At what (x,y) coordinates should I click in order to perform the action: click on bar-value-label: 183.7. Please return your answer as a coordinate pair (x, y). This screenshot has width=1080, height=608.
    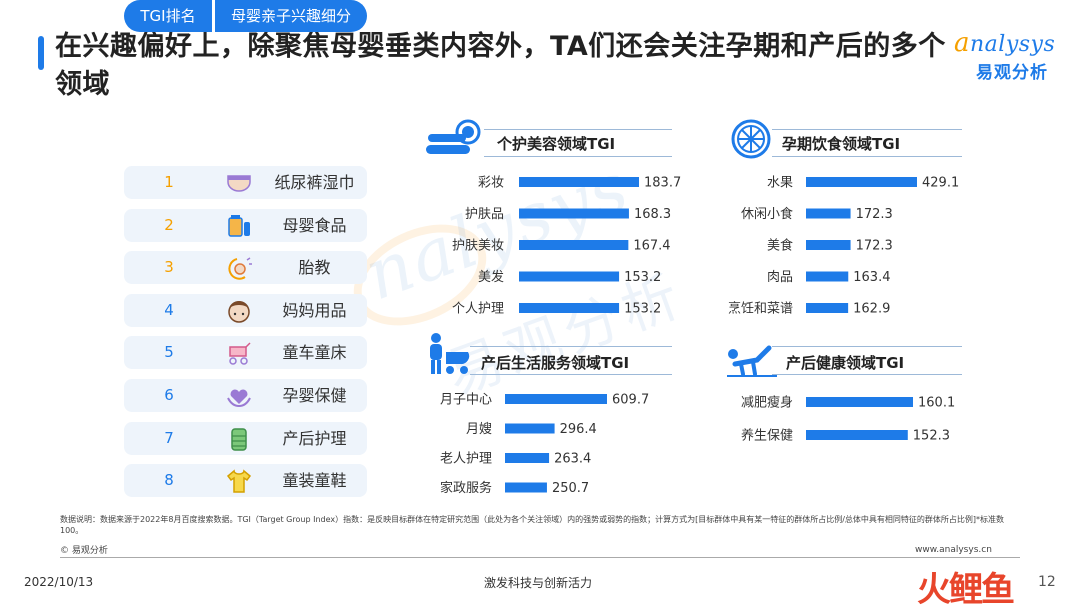
    Looking at the image, I should click on (662, 183).